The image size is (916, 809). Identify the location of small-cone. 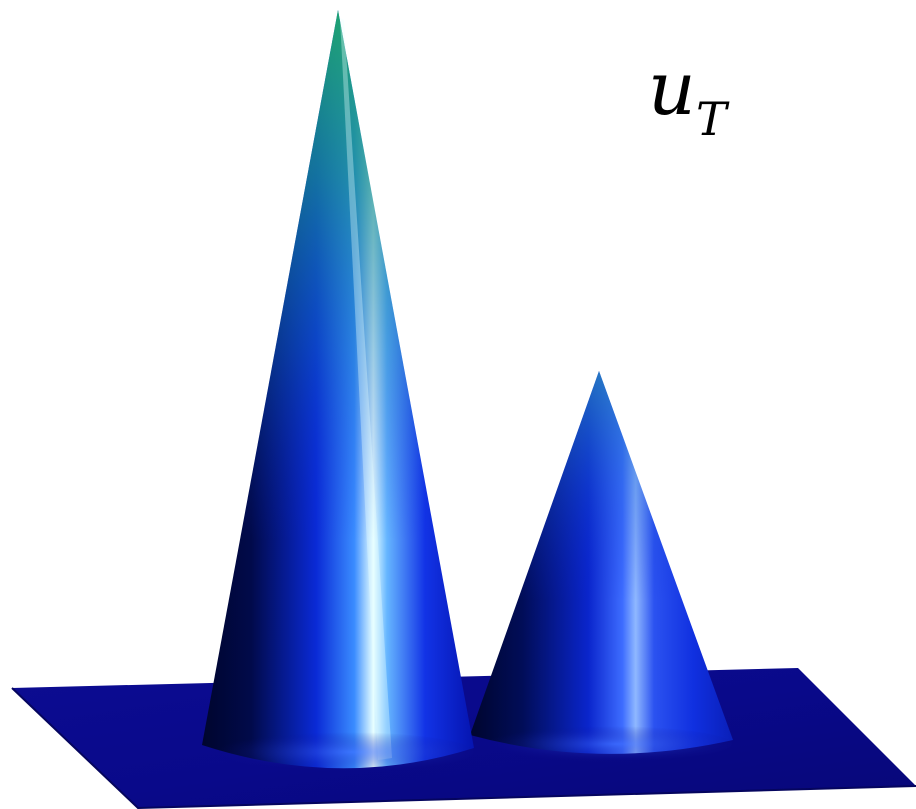
(601, 566).